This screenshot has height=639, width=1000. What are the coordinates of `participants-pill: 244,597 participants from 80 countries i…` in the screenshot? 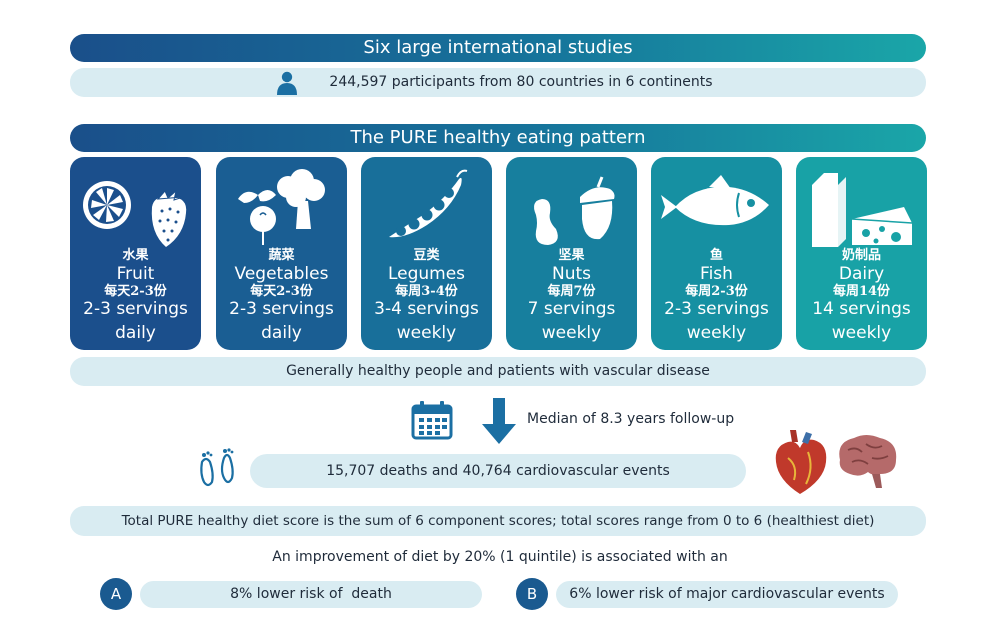 It's located at (498, 82).